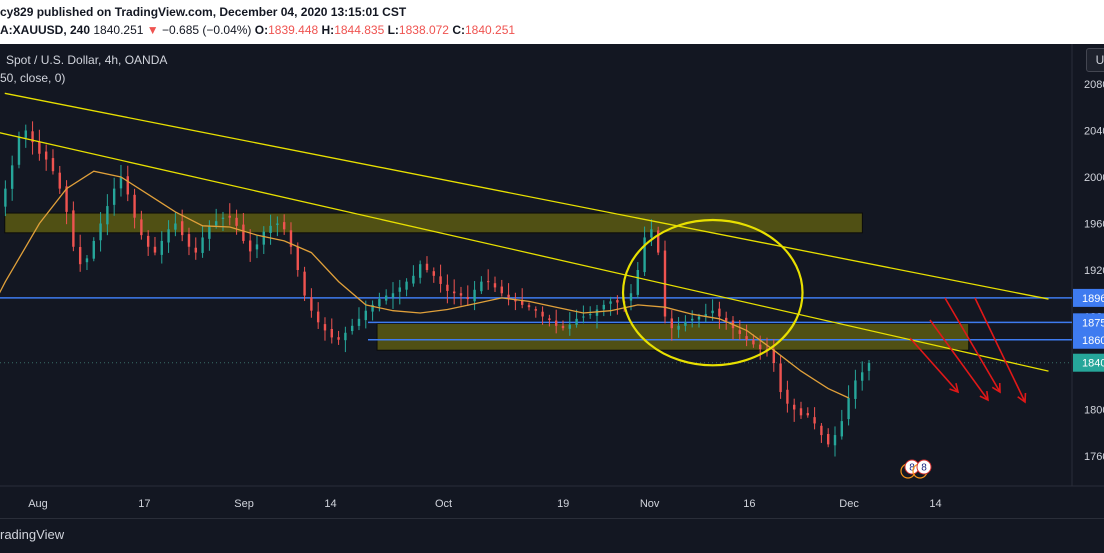 This screenshot has width=1104, height=553. Describe the element at coordinates (552, 535) in the screenshot. I see `footer: radingView` at that location.